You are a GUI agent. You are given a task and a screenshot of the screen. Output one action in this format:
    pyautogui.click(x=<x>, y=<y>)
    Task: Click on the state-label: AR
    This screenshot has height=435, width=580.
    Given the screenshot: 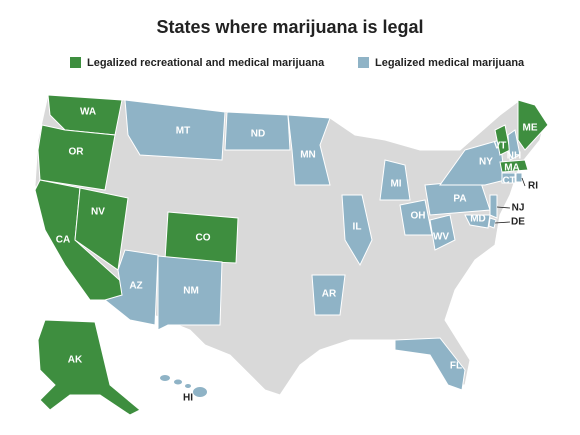 What is the action you would take?
    pyautogui.click(x=329, y=294)
    